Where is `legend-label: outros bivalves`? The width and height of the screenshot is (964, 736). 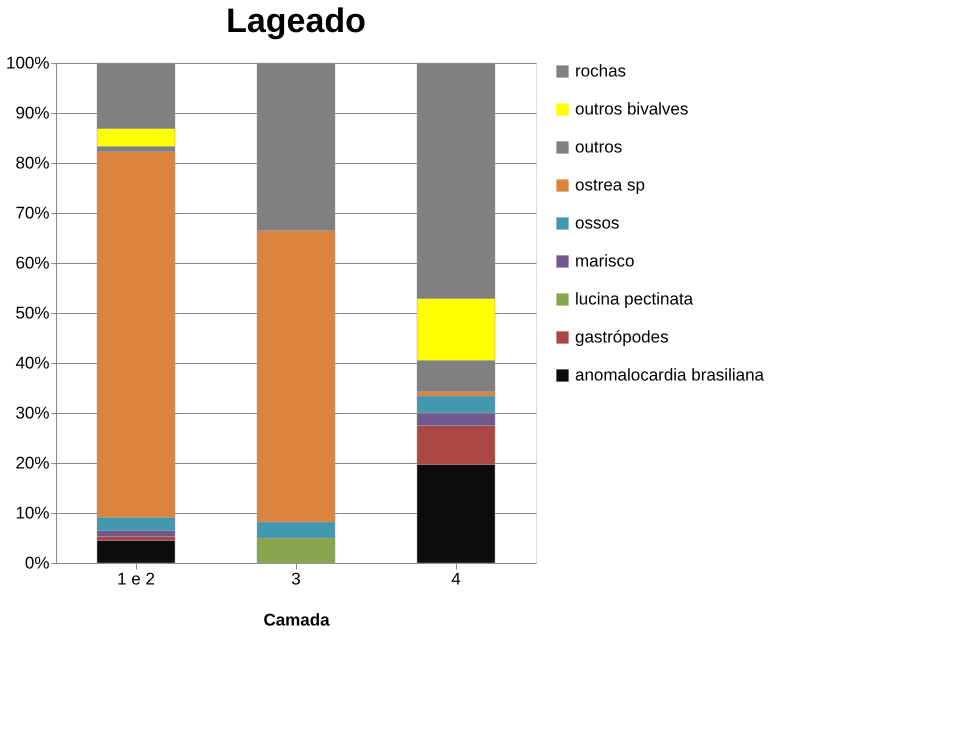
legend-label: outros bivalves is located at coordinates (631, 109).